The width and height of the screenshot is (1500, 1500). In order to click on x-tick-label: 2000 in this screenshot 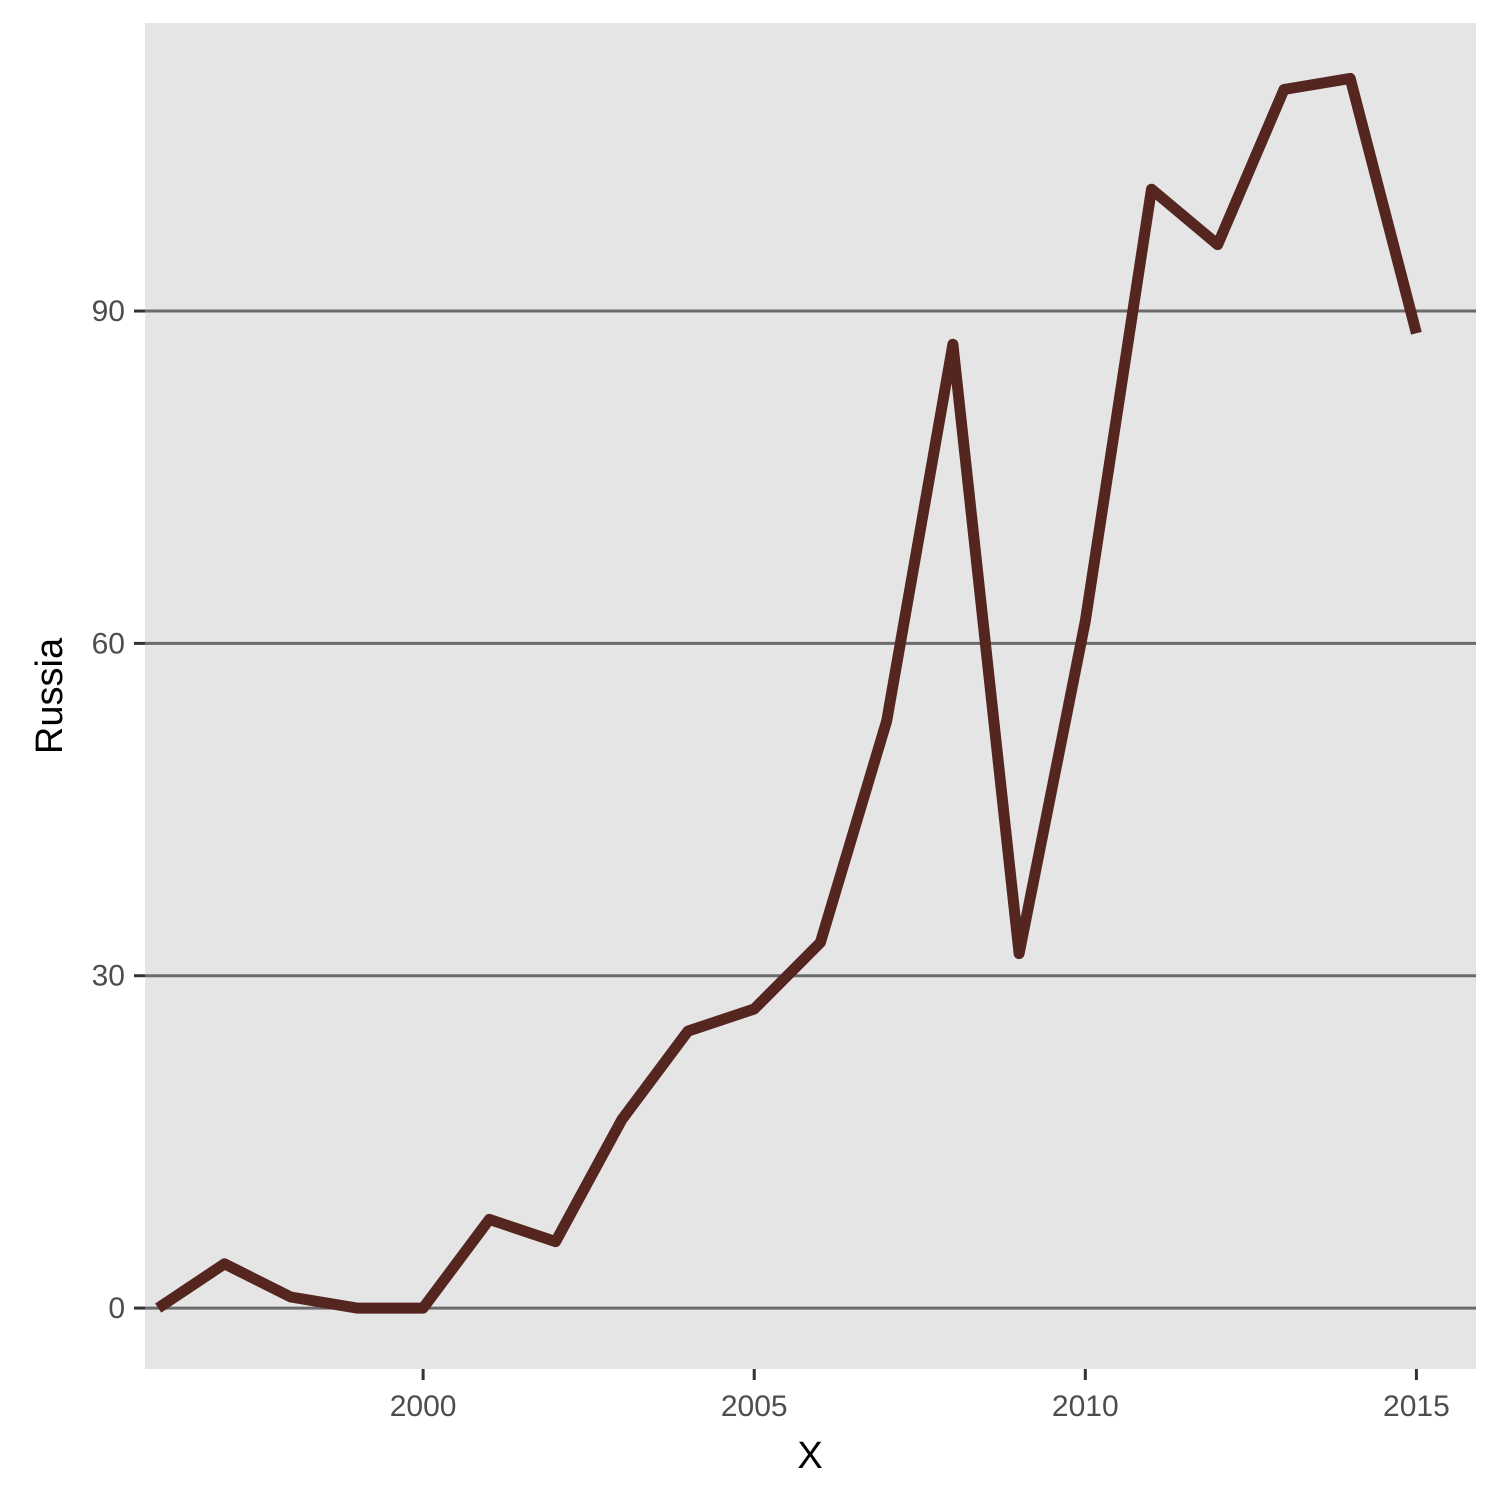, I will do `click(423, 1406)`.